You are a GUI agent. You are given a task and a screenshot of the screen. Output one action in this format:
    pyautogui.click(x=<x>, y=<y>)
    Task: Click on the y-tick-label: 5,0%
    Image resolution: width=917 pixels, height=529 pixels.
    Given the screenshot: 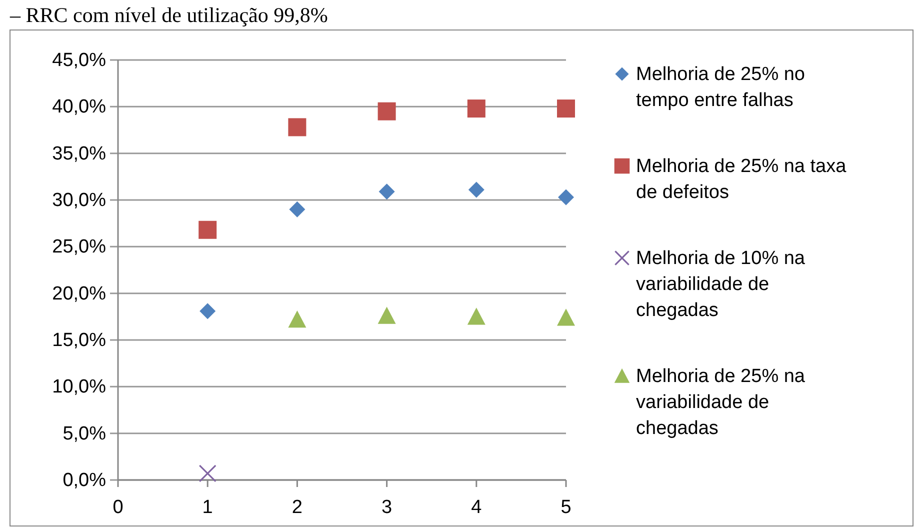 What is the action you would take?
    pyautogui.click(x=84, y=433)
    